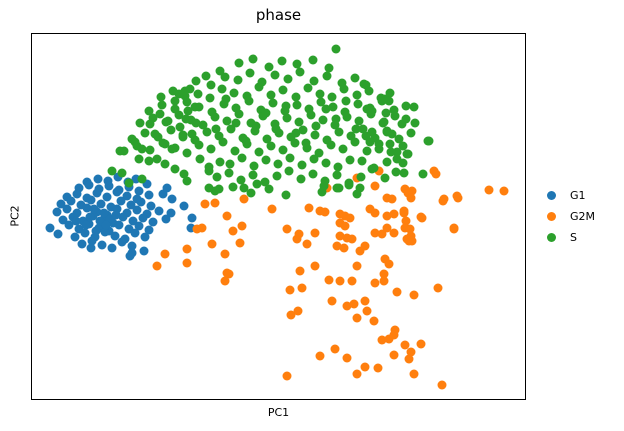 The height and width of the screenshot is (431, 624). Describe the element at coordinates (15, 216) in the screenshot. I see `y-axis-label: PC2` at that location.